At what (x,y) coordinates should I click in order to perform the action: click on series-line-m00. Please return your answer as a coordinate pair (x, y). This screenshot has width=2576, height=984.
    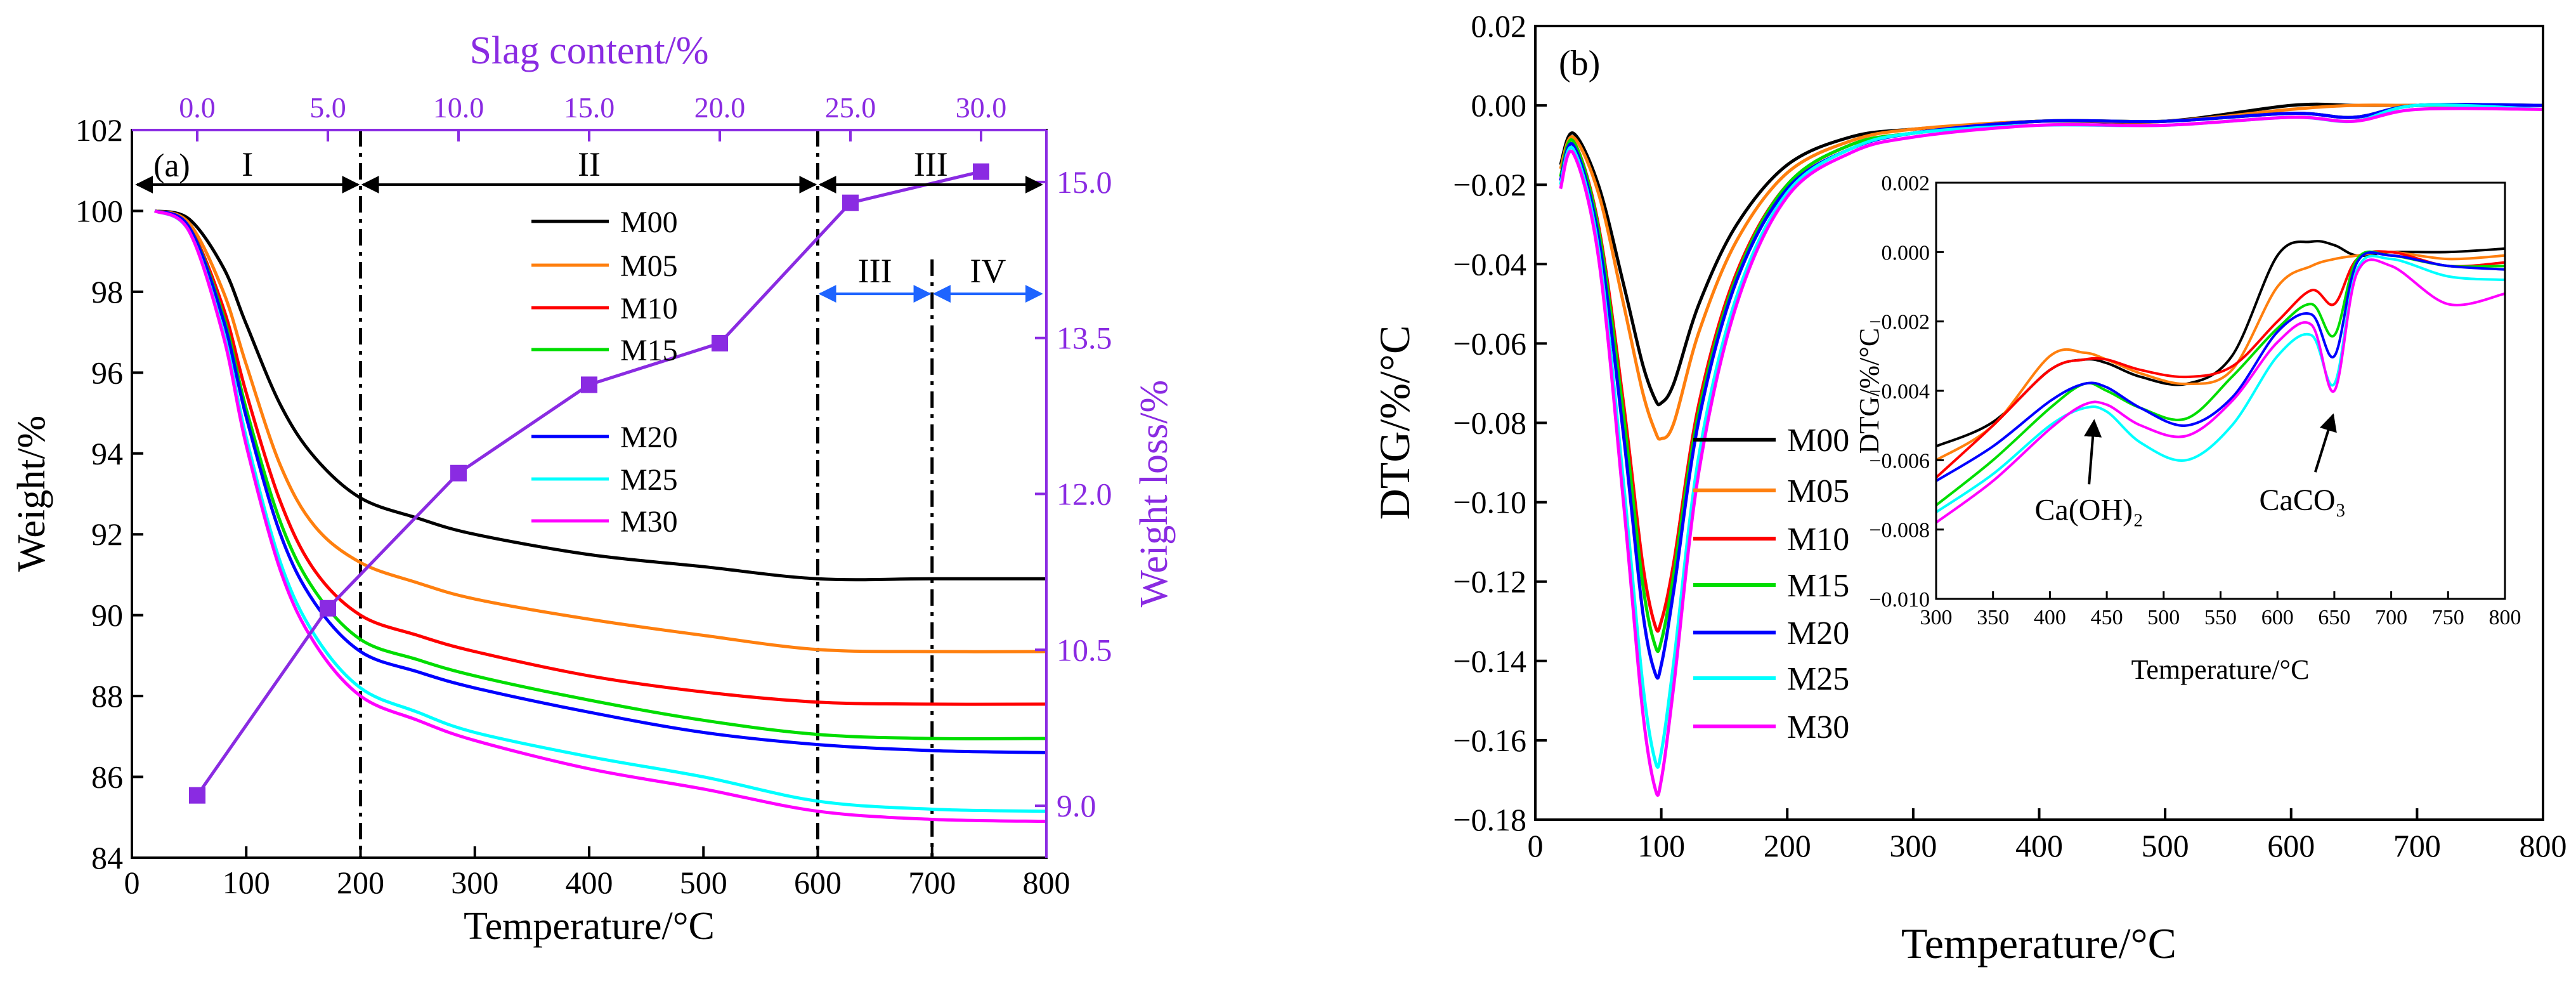
    Looking at the image, I should click on (600, 395).